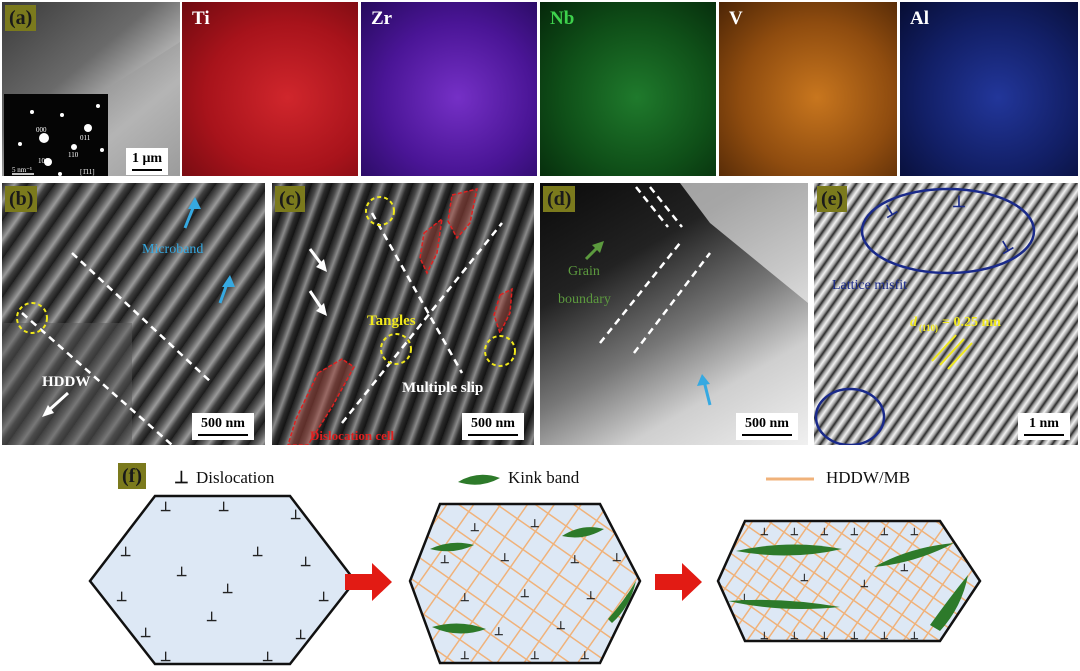 The width and height of the screenshot is (1080, 671). I want to click on panel-a-image: 000 011 110 101 5 nm⁻¹ [1̄11], so click(92, 109).